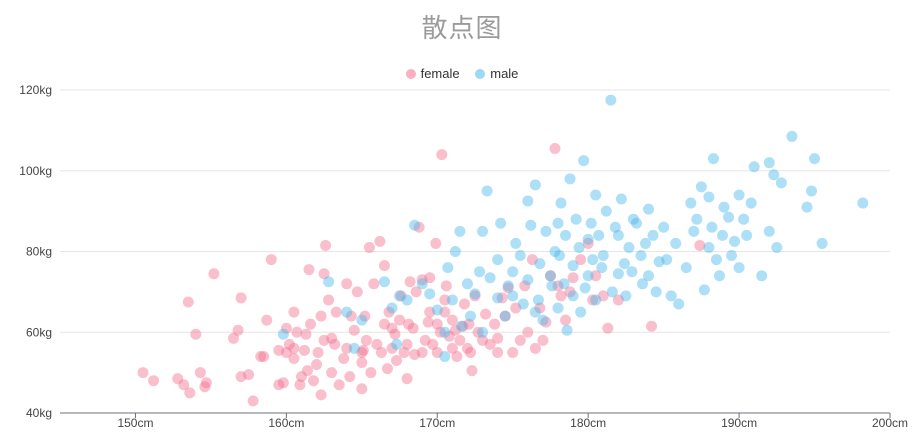  Describe the element at coordinates (39, 332) in the screenshot. I see `y-tick-label: 60kg` at that location.